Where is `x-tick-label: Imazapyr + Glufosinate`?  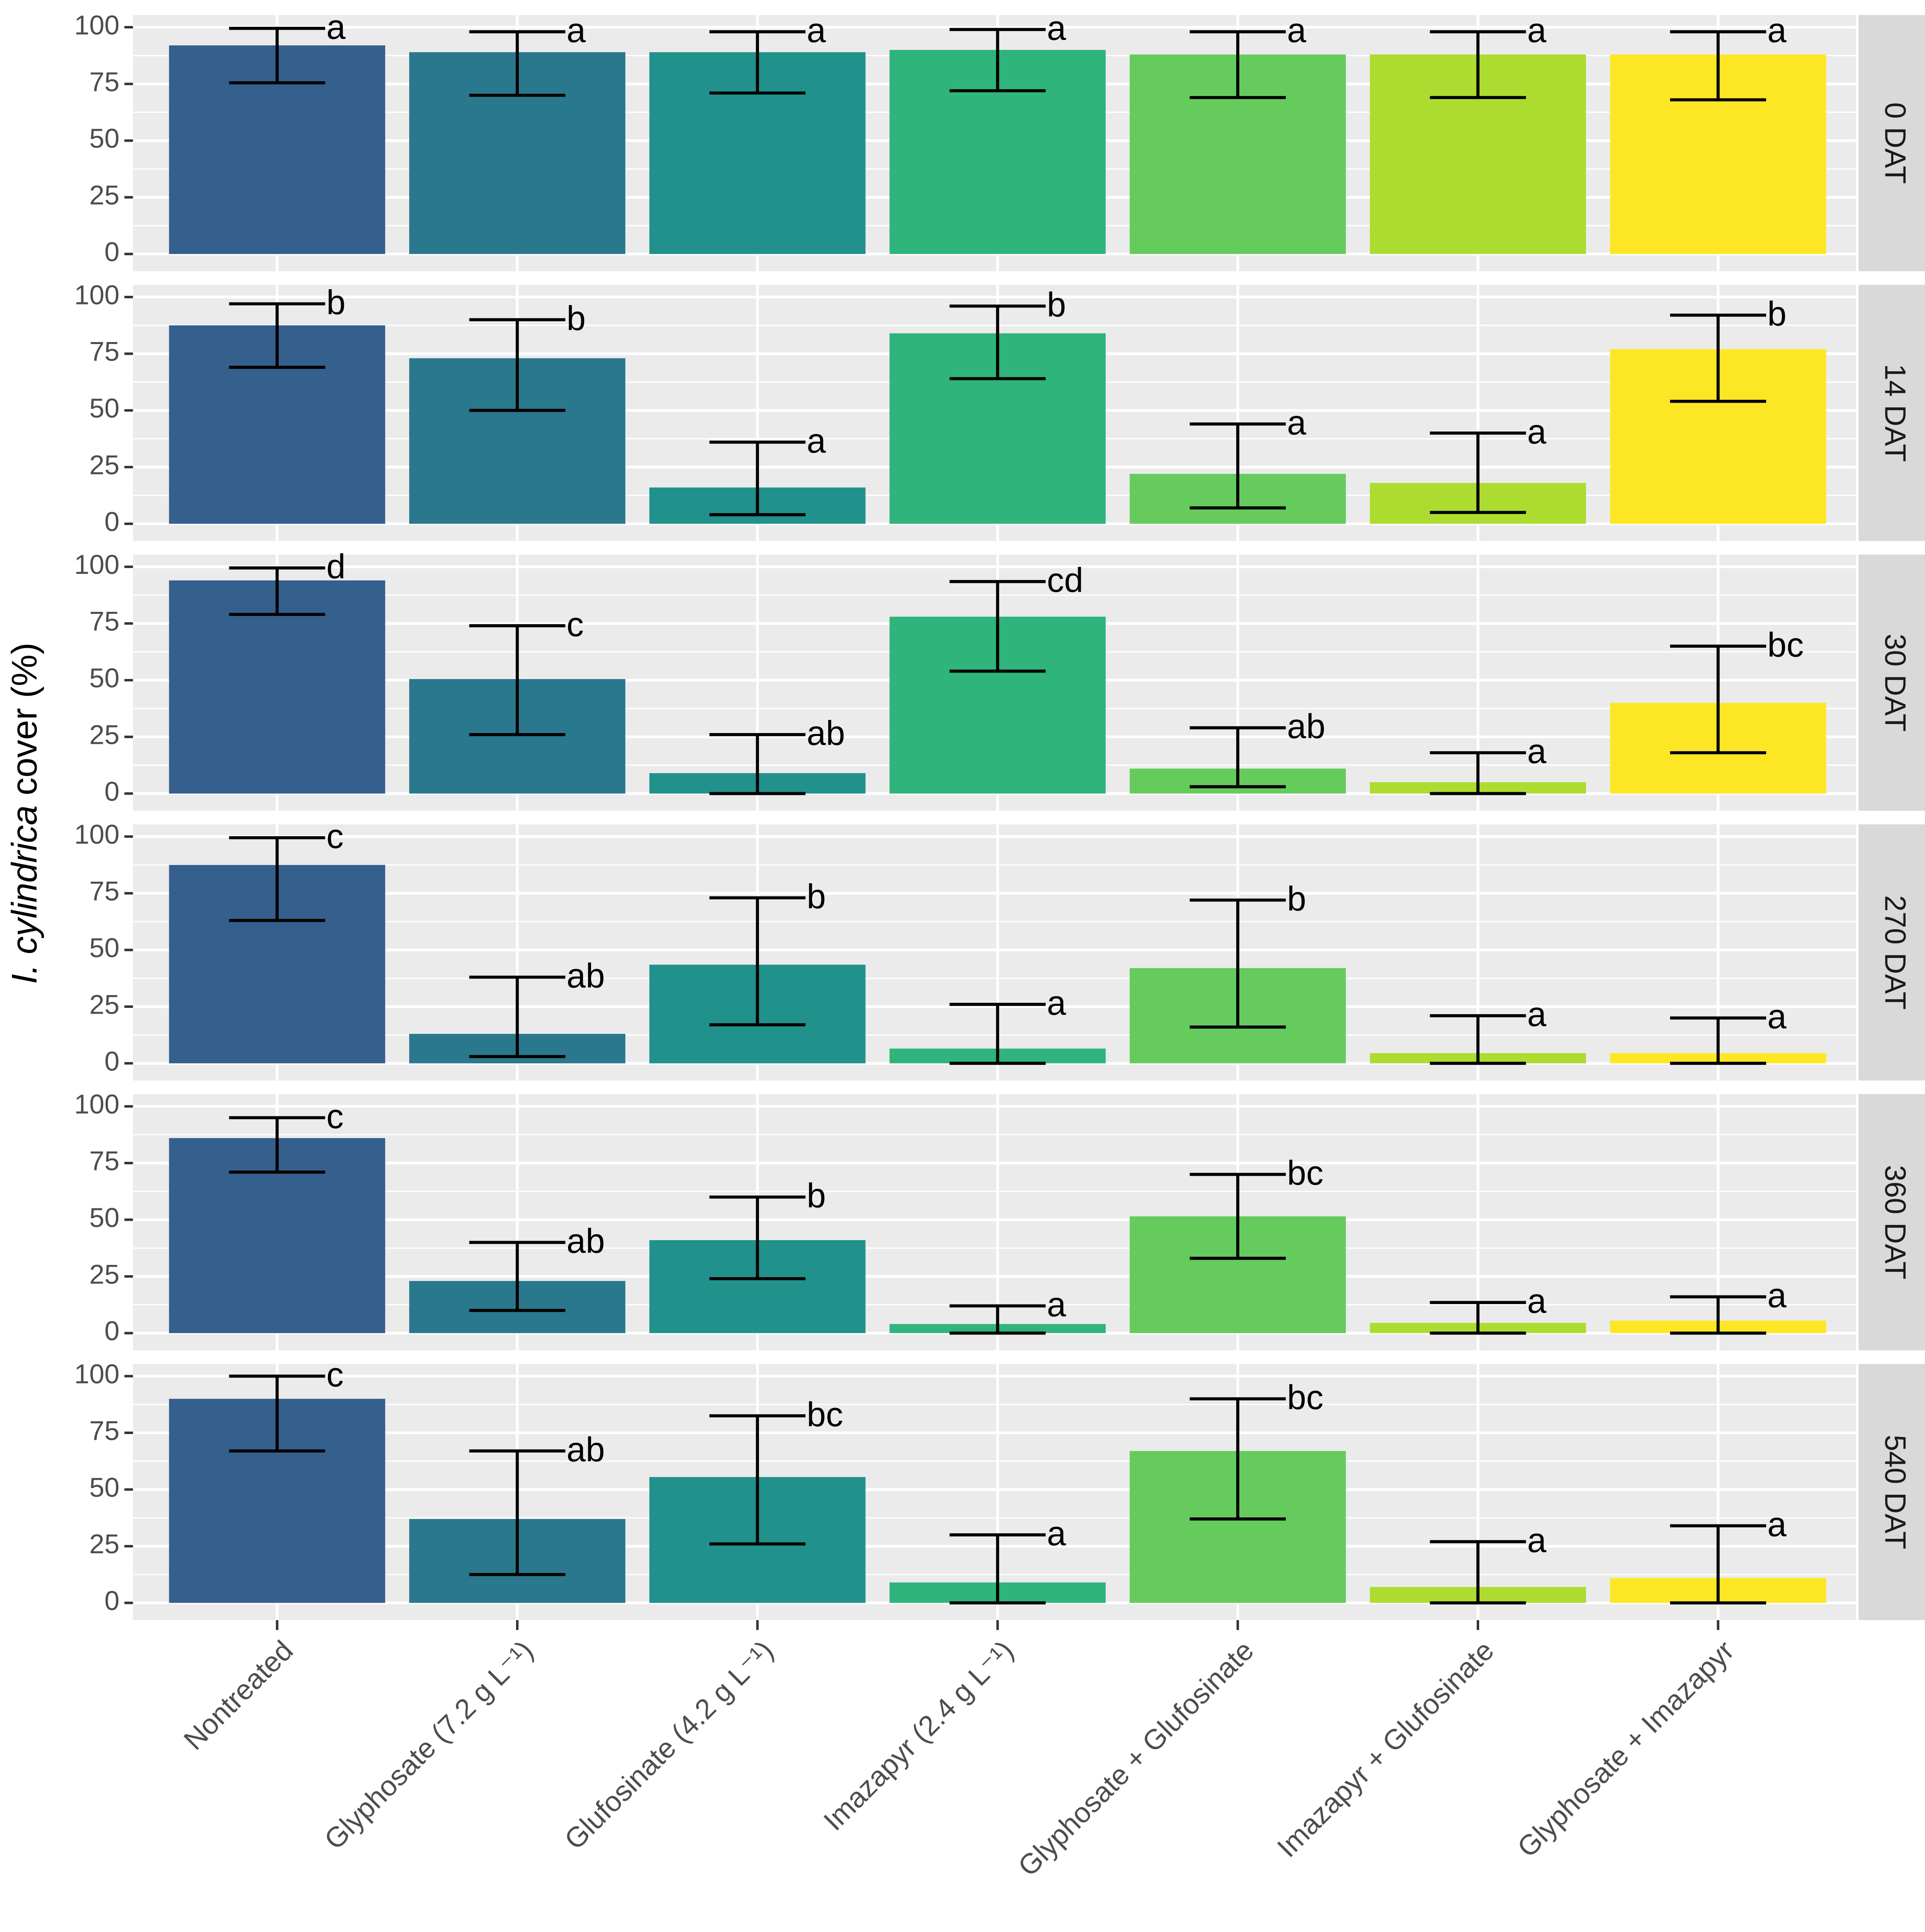
x-tick-label: Imazapyr + Glufosinate is located at coordinates (1386, 1749).